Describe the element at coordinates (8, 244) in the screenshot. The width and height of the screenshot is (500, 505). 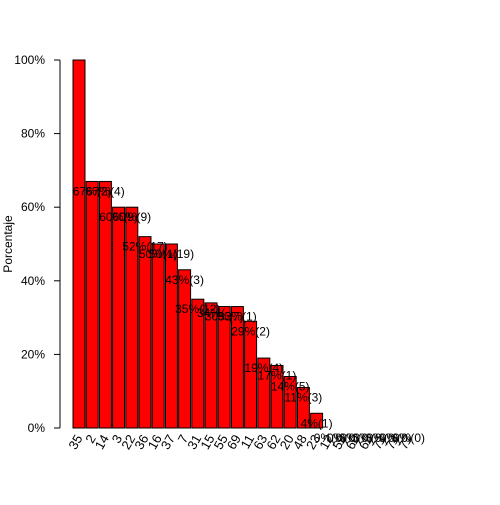
I see `y-axis-label: Porcentaje` at that location.